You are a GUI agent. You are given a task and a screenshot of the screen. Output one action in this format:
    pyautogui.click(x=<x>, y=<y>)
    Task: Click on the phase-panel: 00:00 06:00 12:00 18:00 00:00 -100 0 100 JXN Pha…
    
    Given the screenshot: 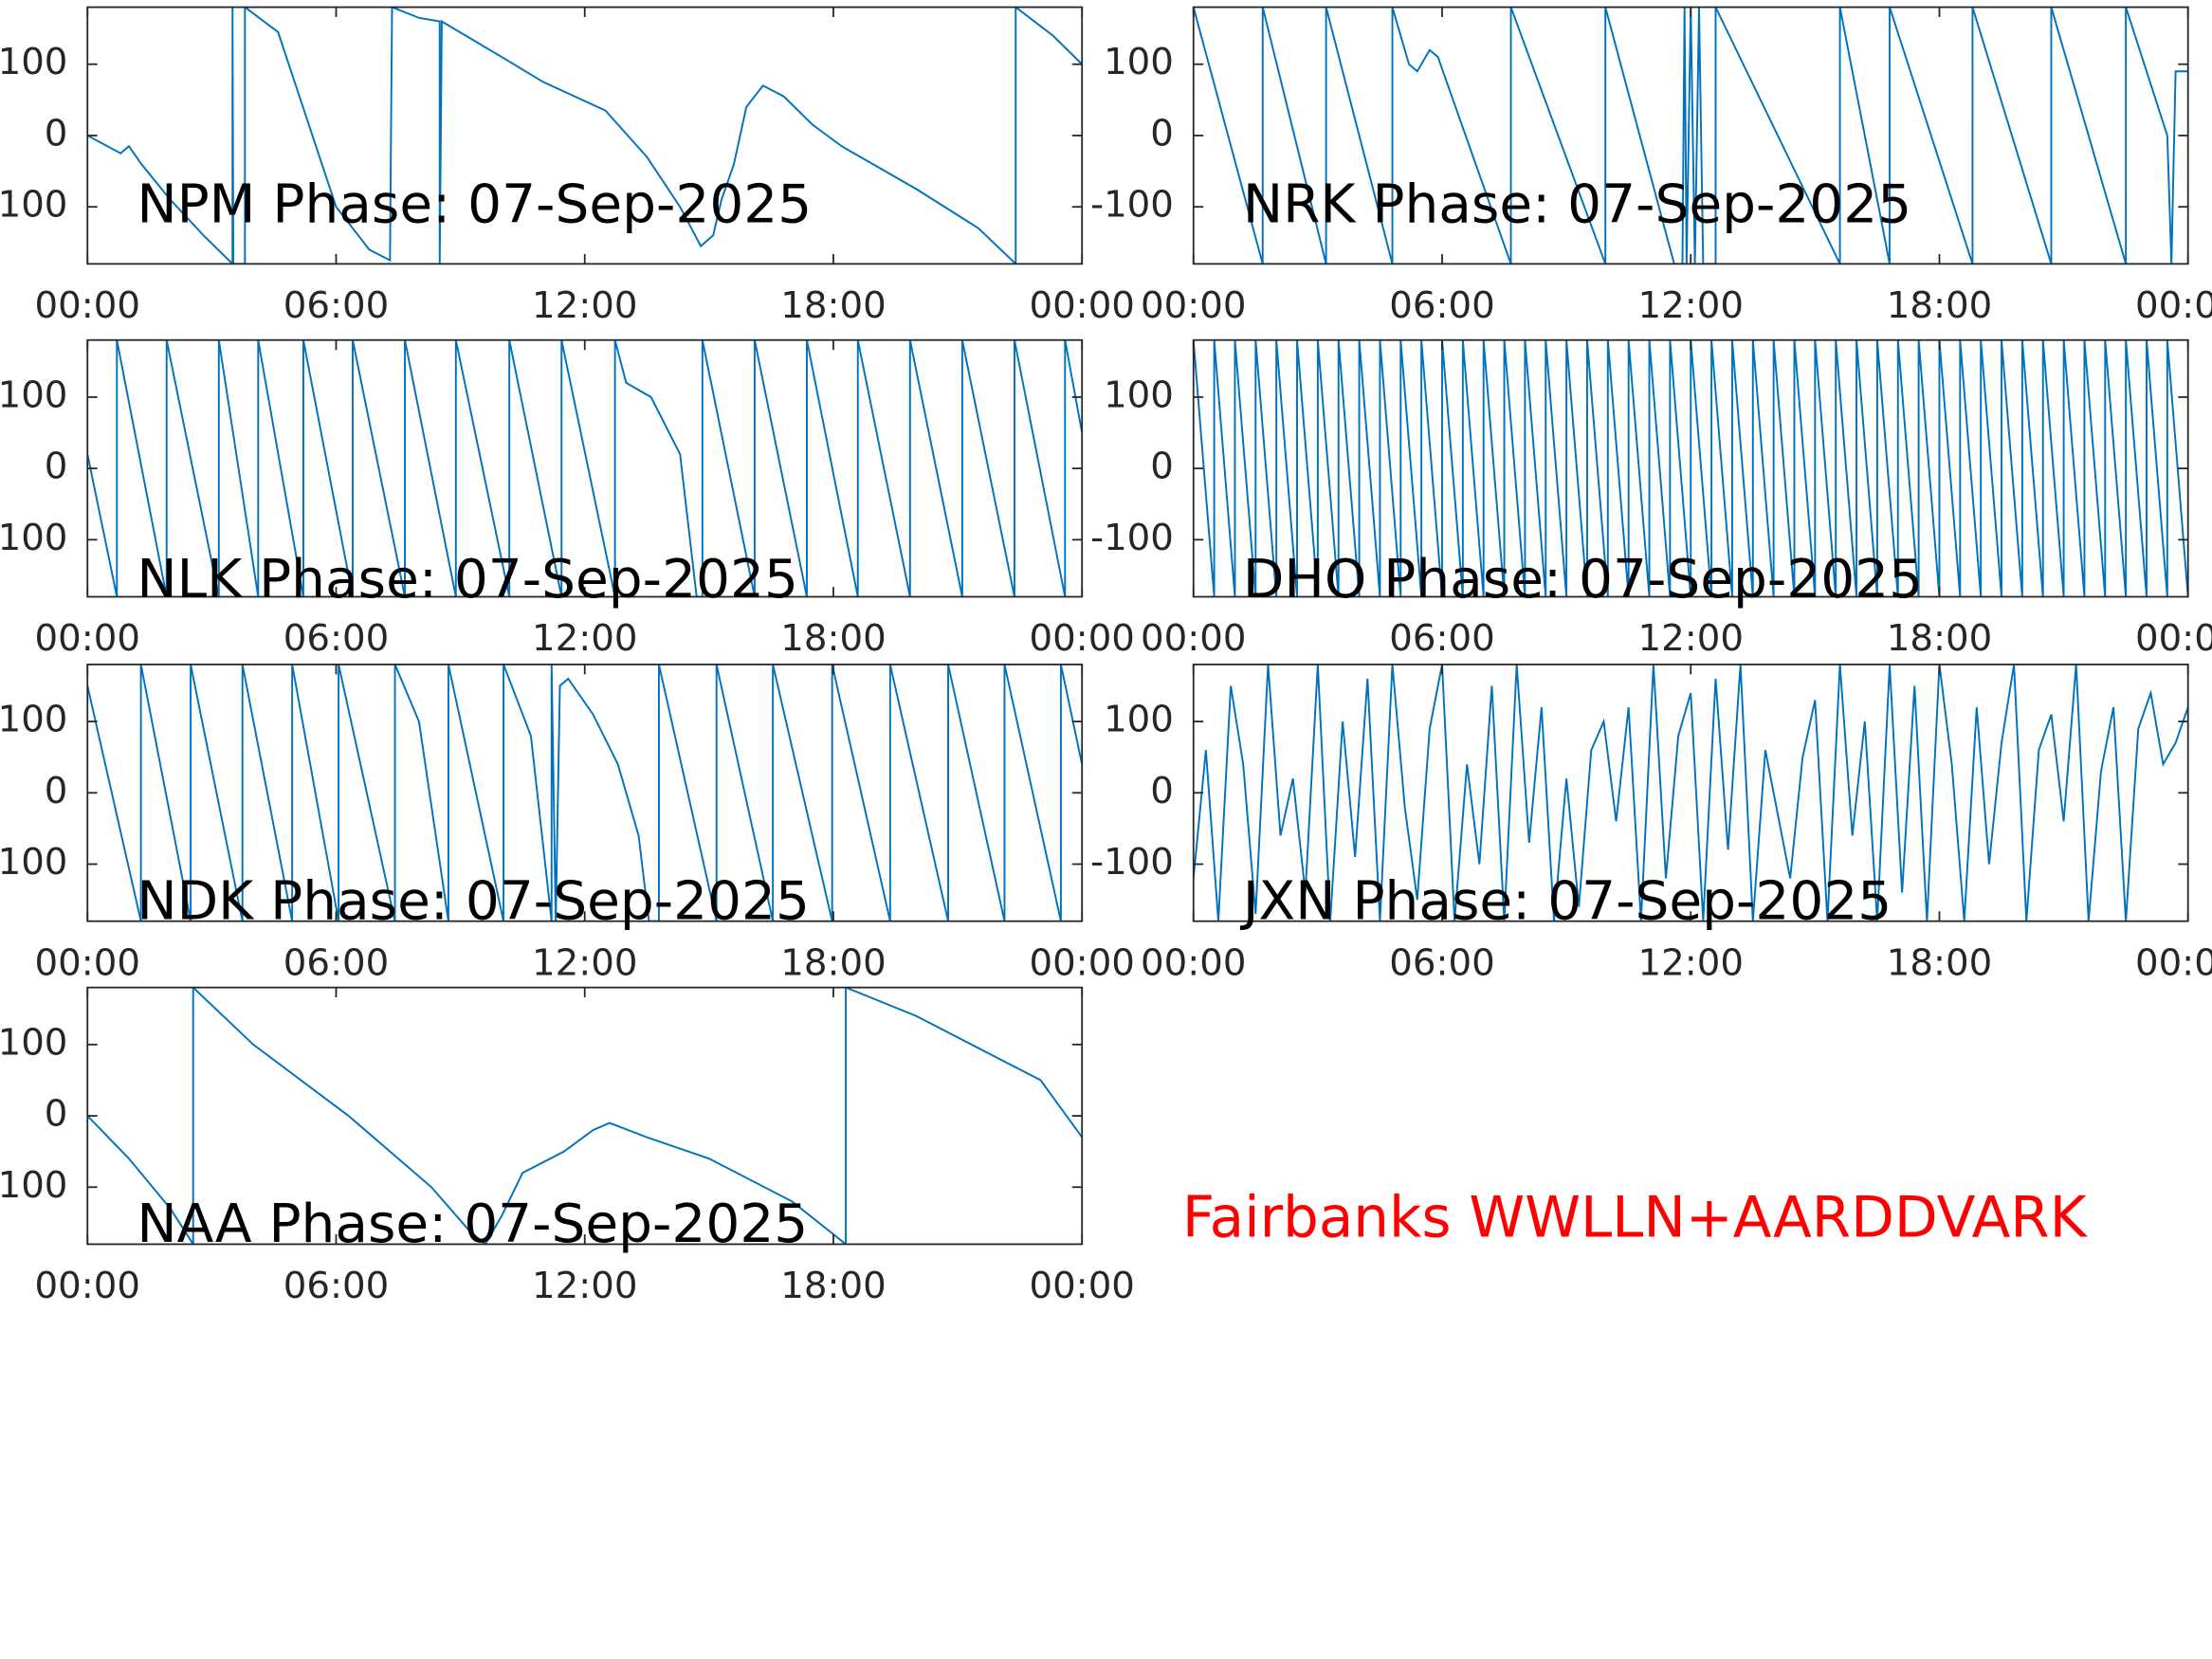 What is the action you would take?
    pyautogui.click(x=1651, y=824)
    